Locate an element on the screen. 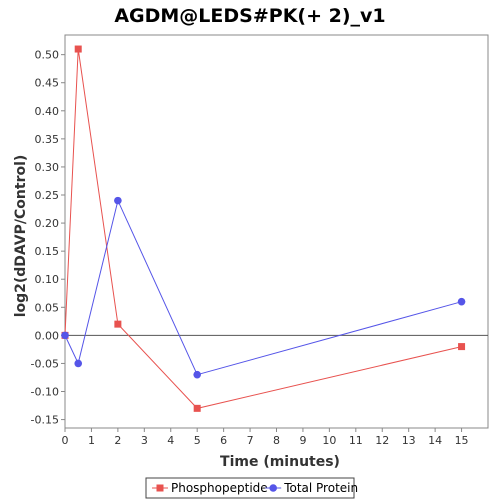 This screenshot has height=500, width=500. x-tick-label: 0 is located at coordinates (65, 440).